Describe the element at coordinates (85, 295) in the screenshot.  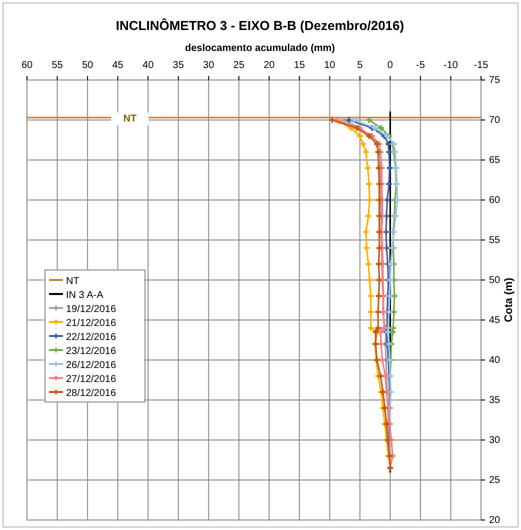
I see `legend-label: IN 3 A-A` at that location.